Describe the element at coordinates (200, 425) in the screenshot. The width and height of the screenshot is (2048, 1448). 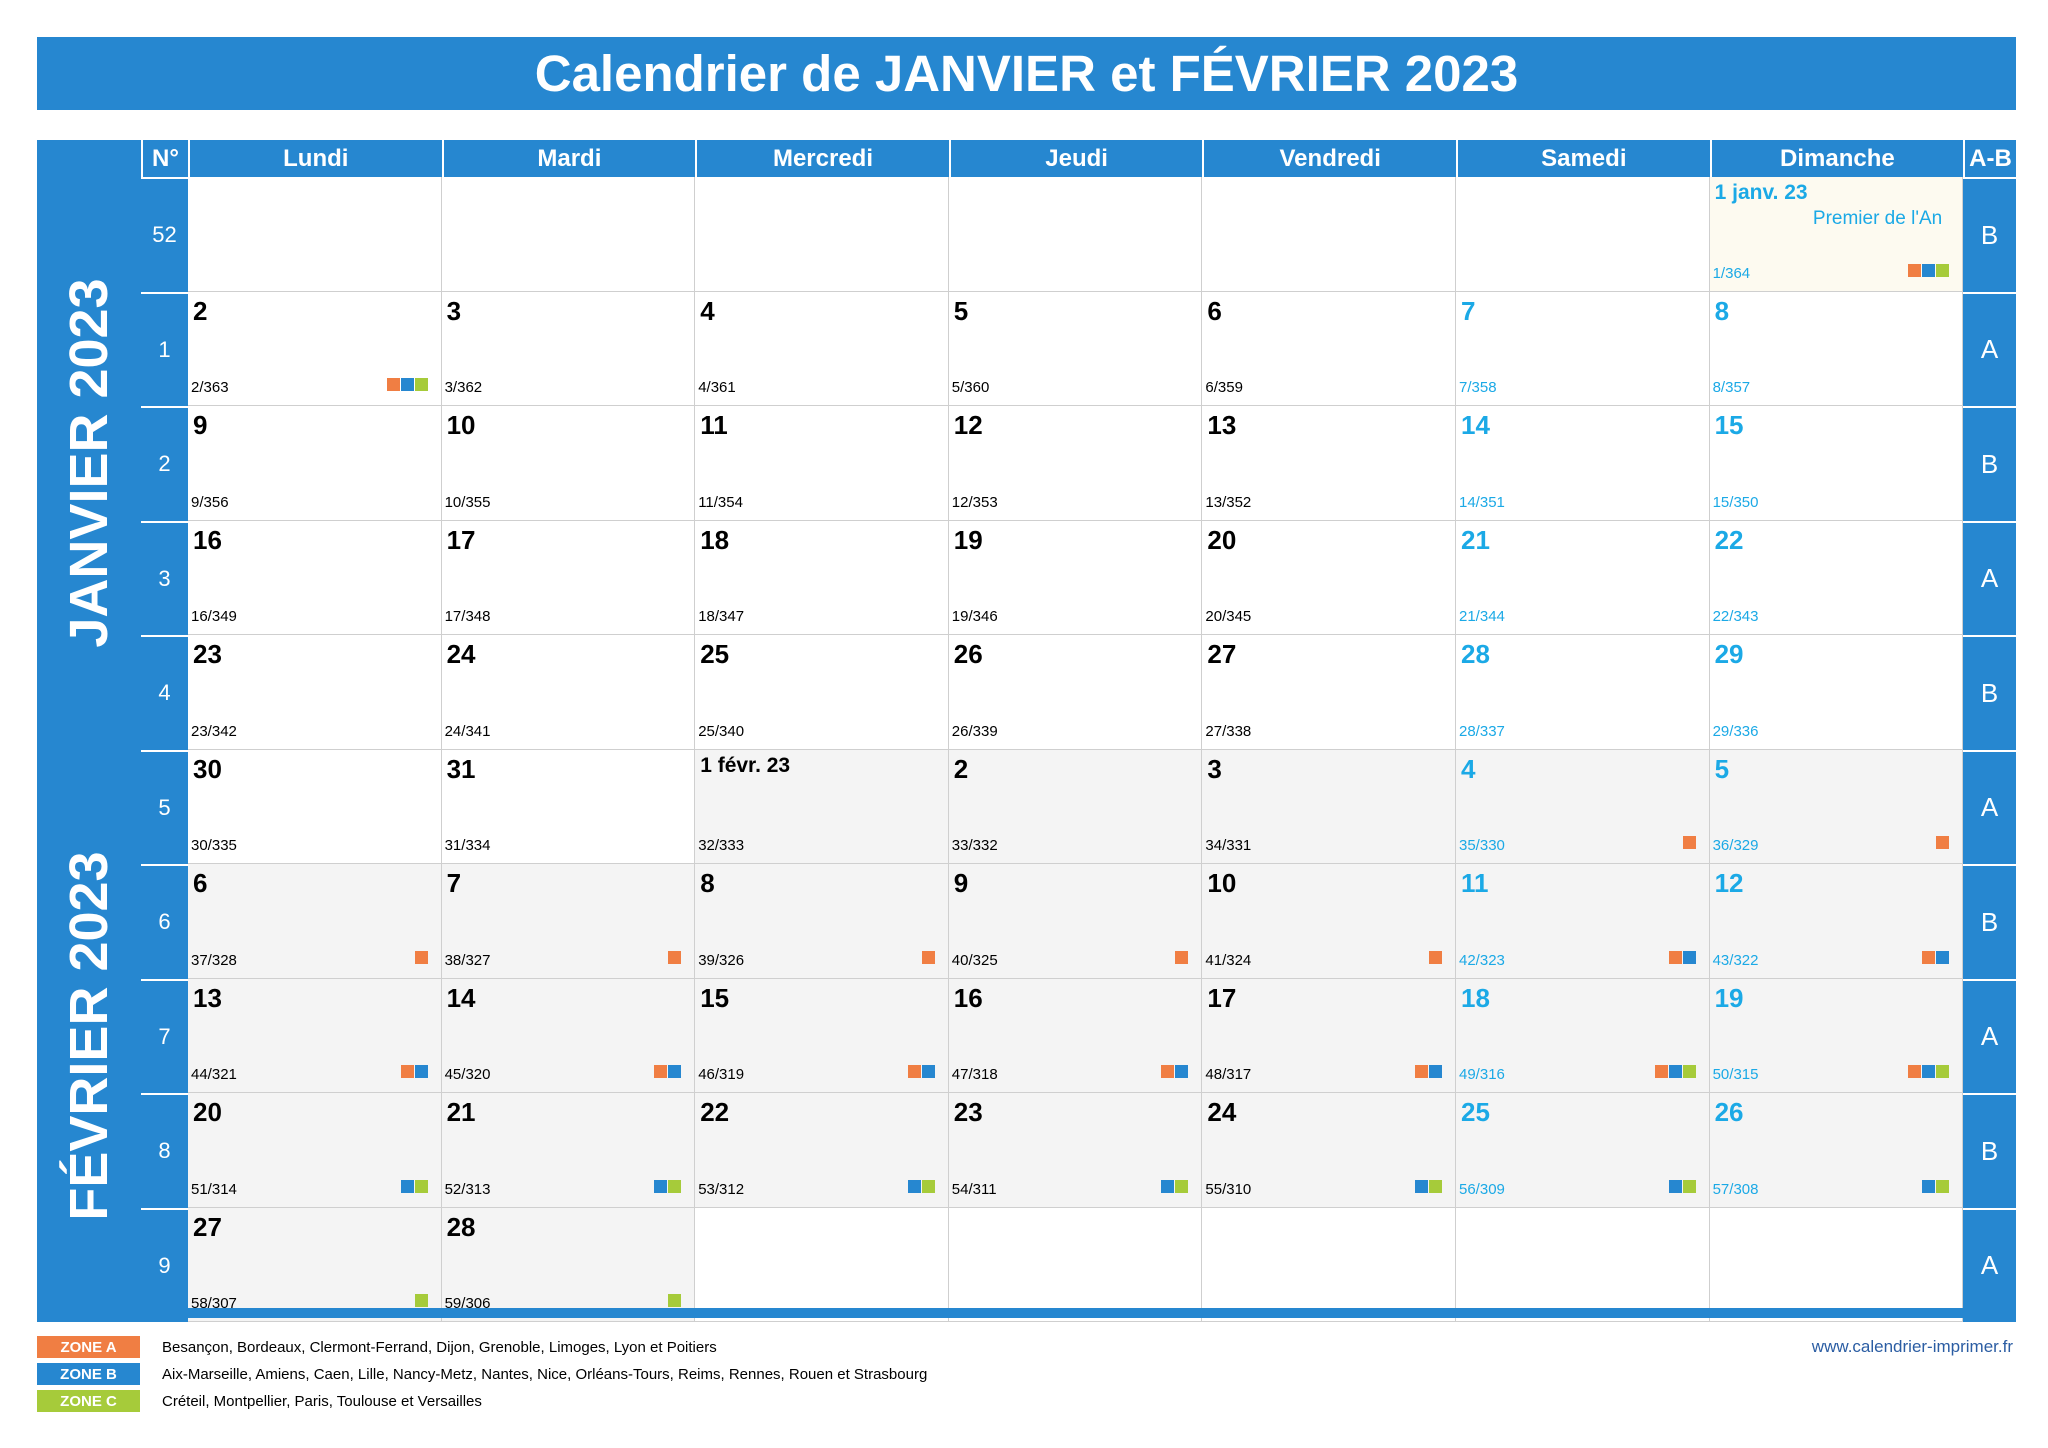
I see `day-number: 9` at that location.